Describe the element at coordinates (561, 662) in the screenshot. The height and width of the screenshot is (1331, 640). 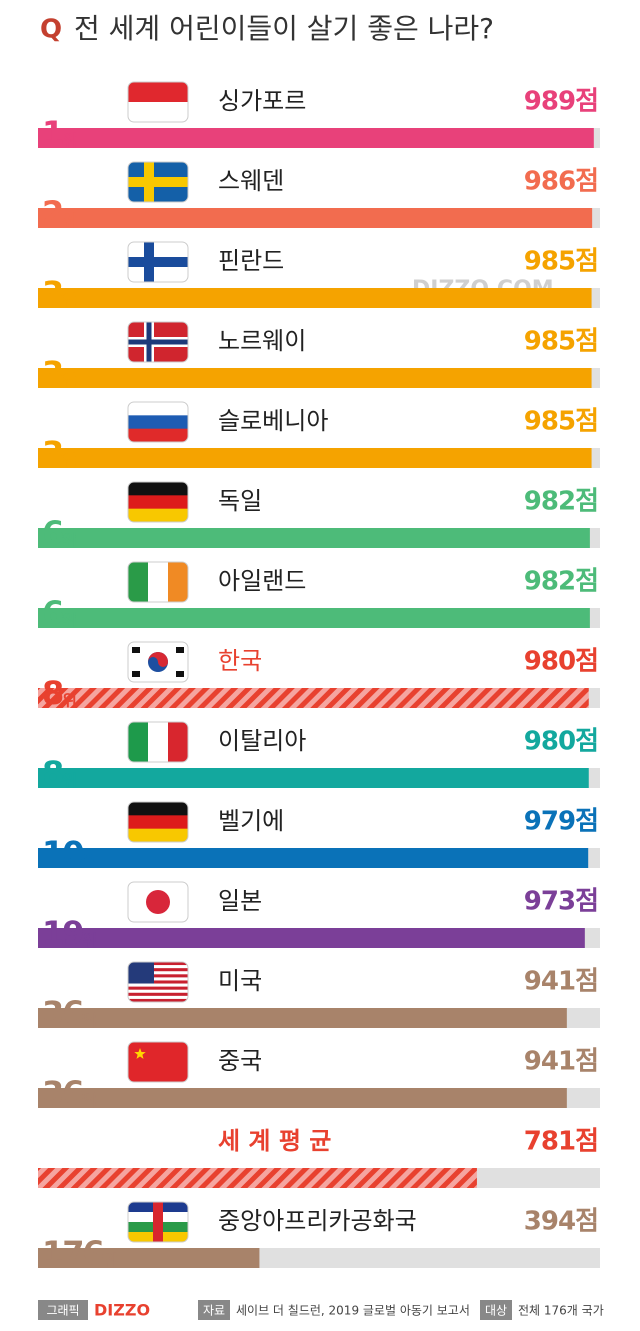
I see `value-label: 980점` at that location.